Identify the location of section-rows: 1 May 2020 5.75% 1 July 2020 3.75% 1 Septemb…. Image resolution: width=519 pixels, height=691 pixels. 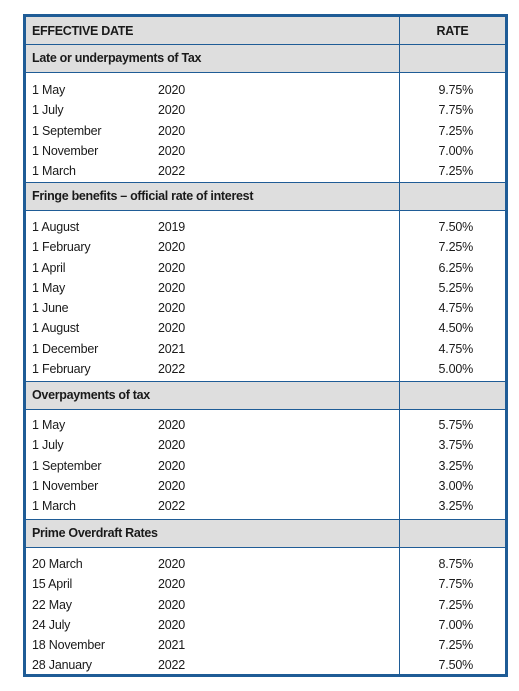
(265, 465).